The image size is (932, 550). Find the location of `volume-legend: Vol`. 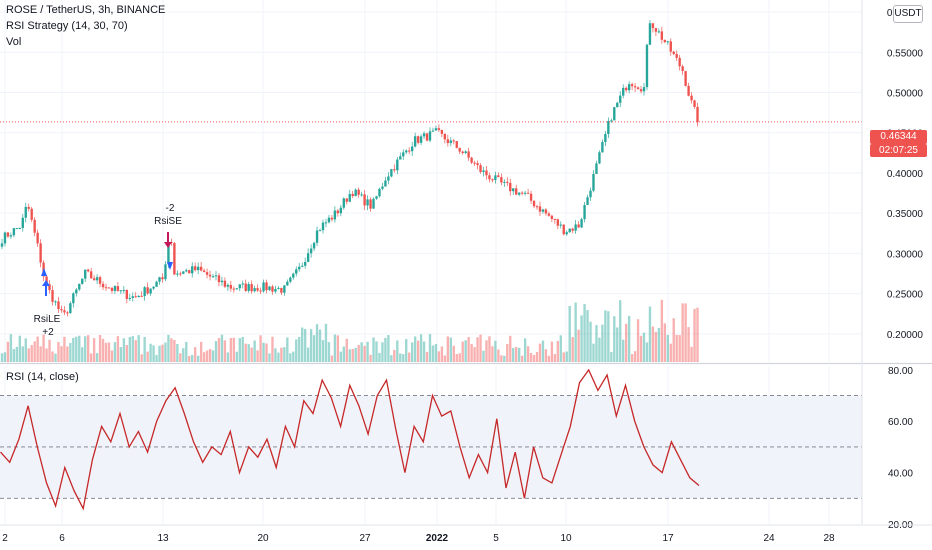

volume-legend: Vol is located at coordinates (14, 42).